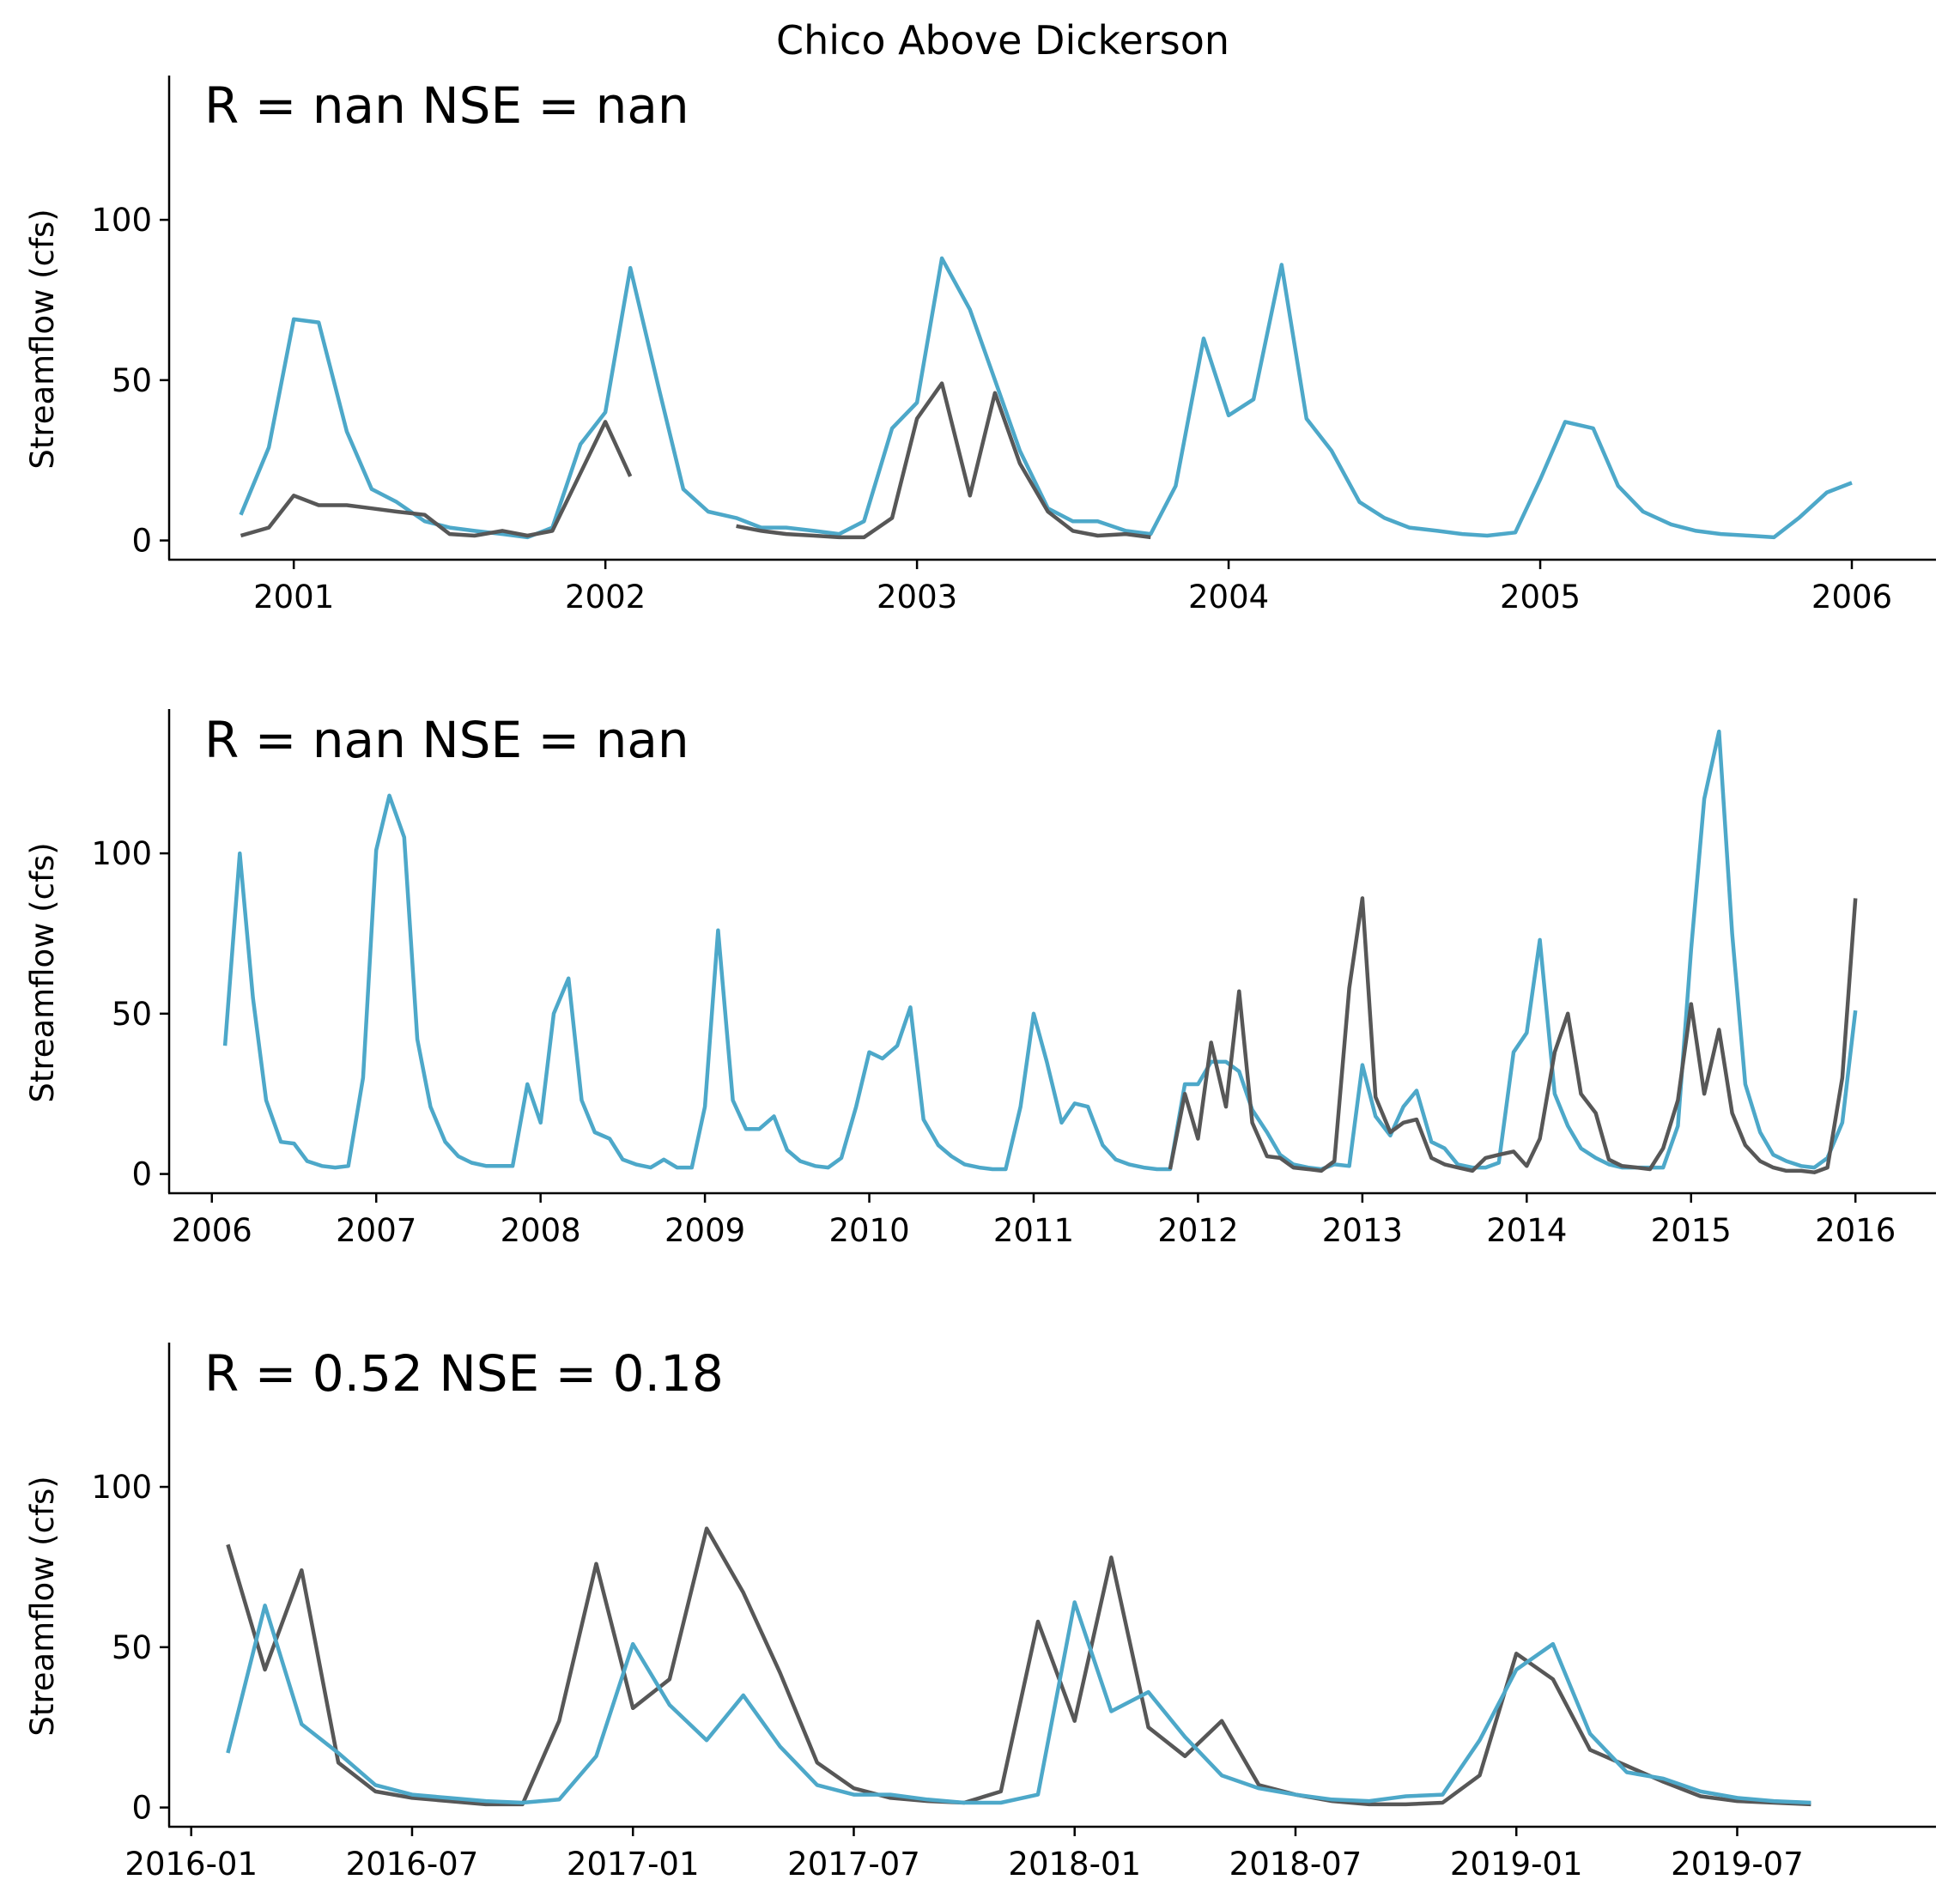  Describe the element at coordinates (42, 972) in the screenshot. I see `panel-2-y-axis-label: Streamflow (cfs)` at that location.